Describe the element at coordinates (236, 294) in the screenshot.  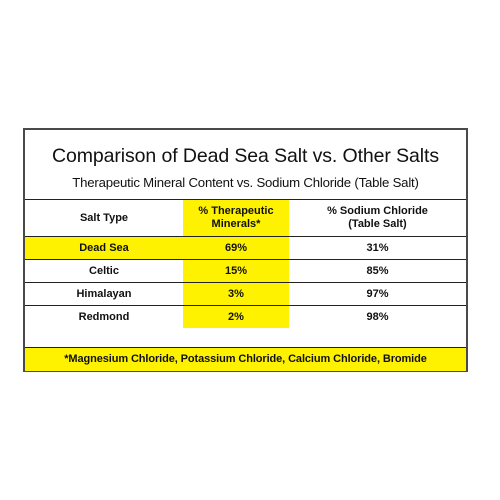
I see `therapeutic-value-cell: 3%` at that location.